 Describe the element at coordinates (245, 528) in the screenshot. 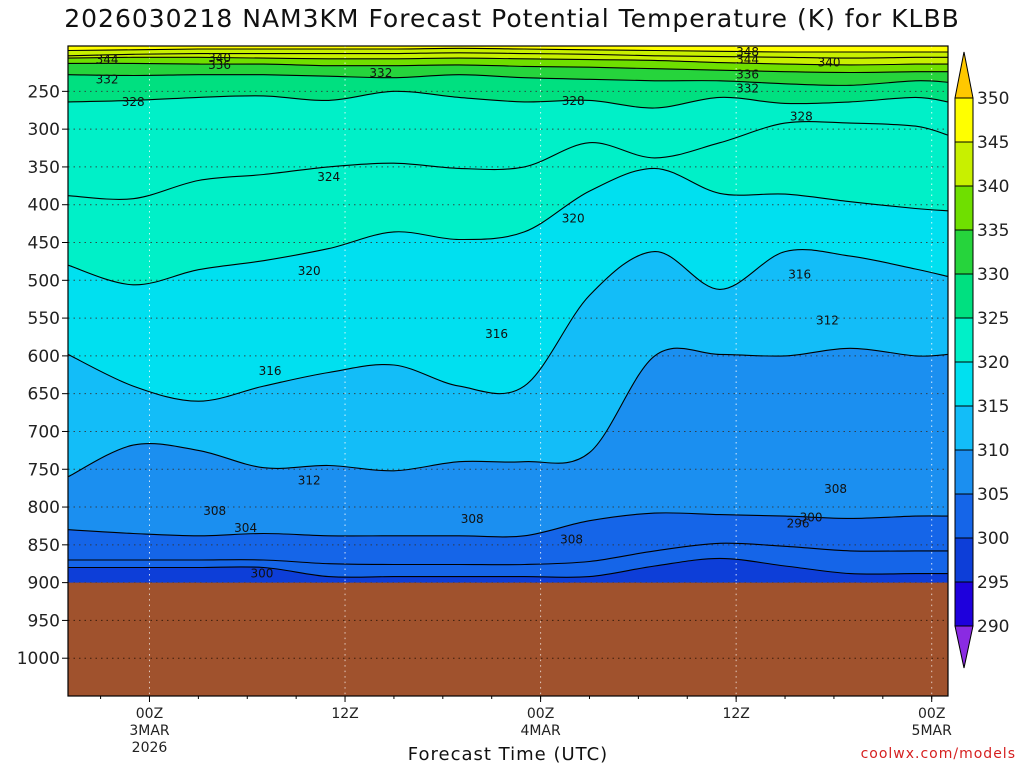

I see `contour-label: 304` at that location.